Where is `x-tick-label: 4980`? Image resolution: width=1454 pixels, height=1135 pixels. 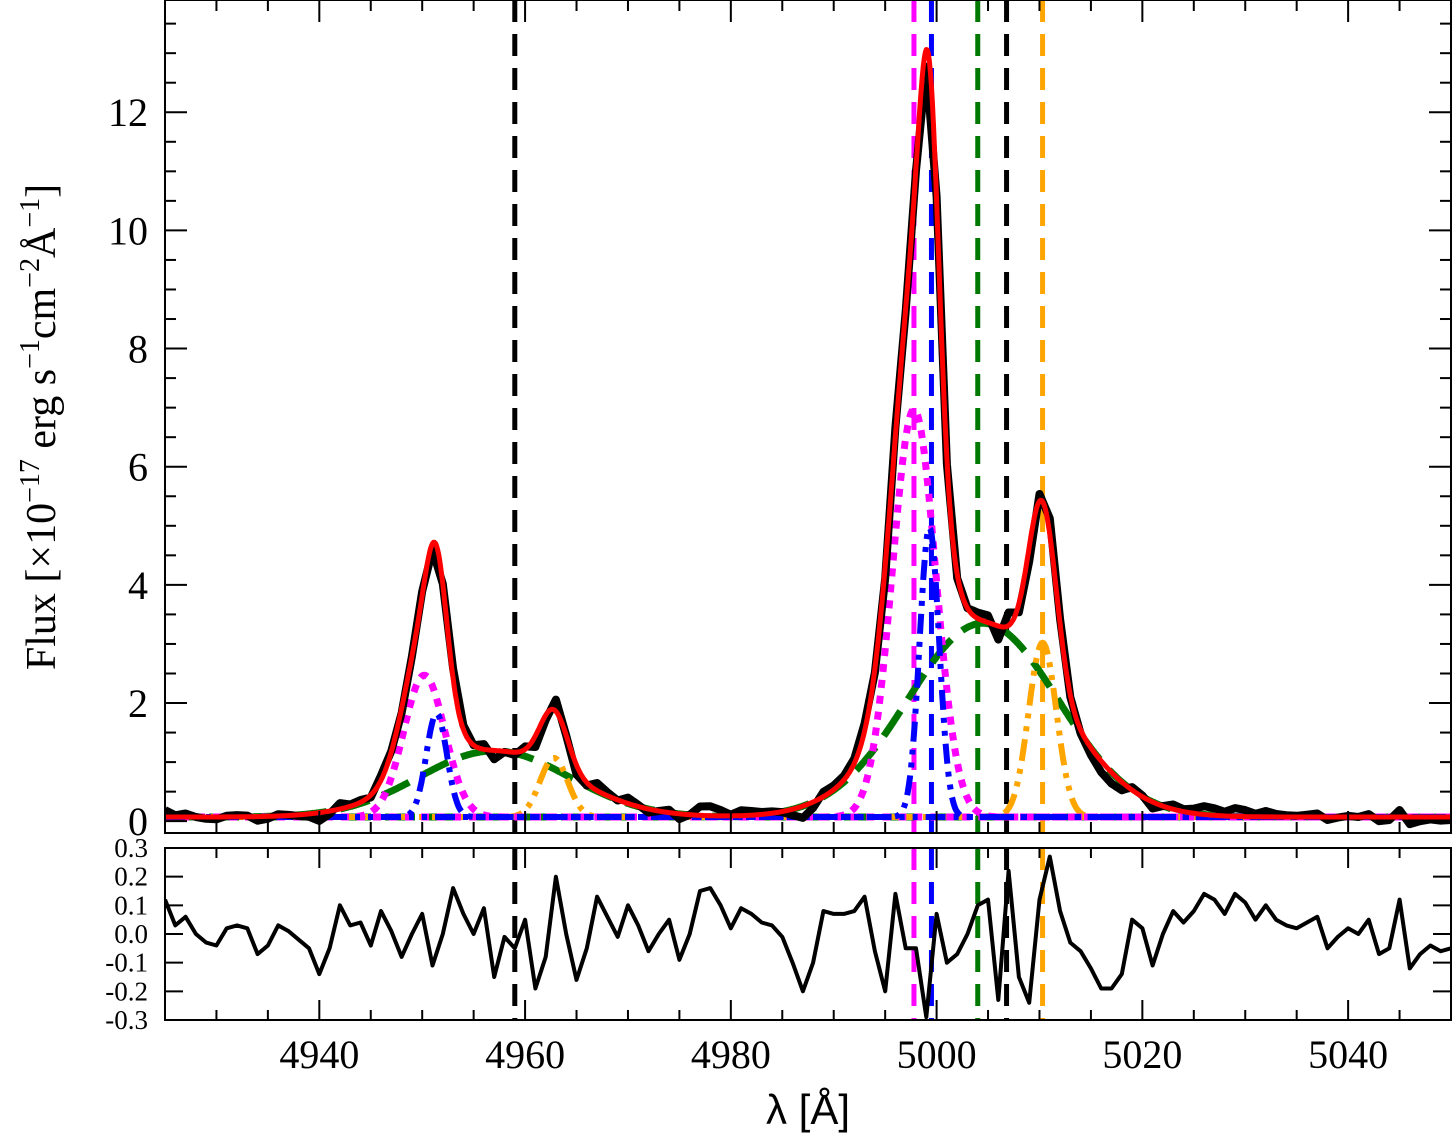
x-tick-label: 4980 is located at coordinates (731, 1054).